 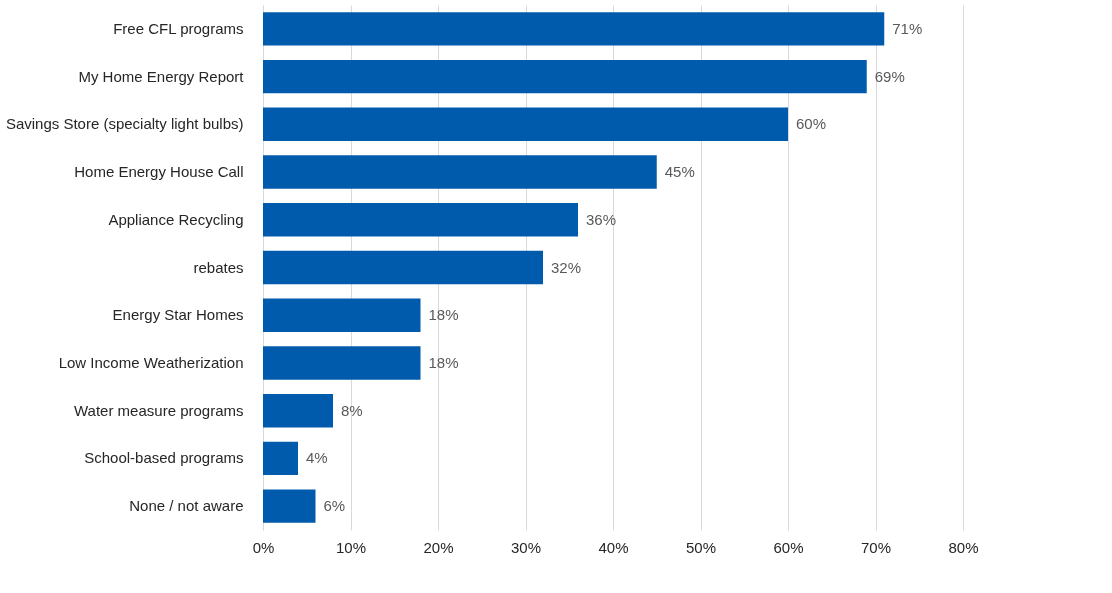 I want to click on y-tick-label: Savings Store (specialty light bulbs), so click(x=124, y=124).